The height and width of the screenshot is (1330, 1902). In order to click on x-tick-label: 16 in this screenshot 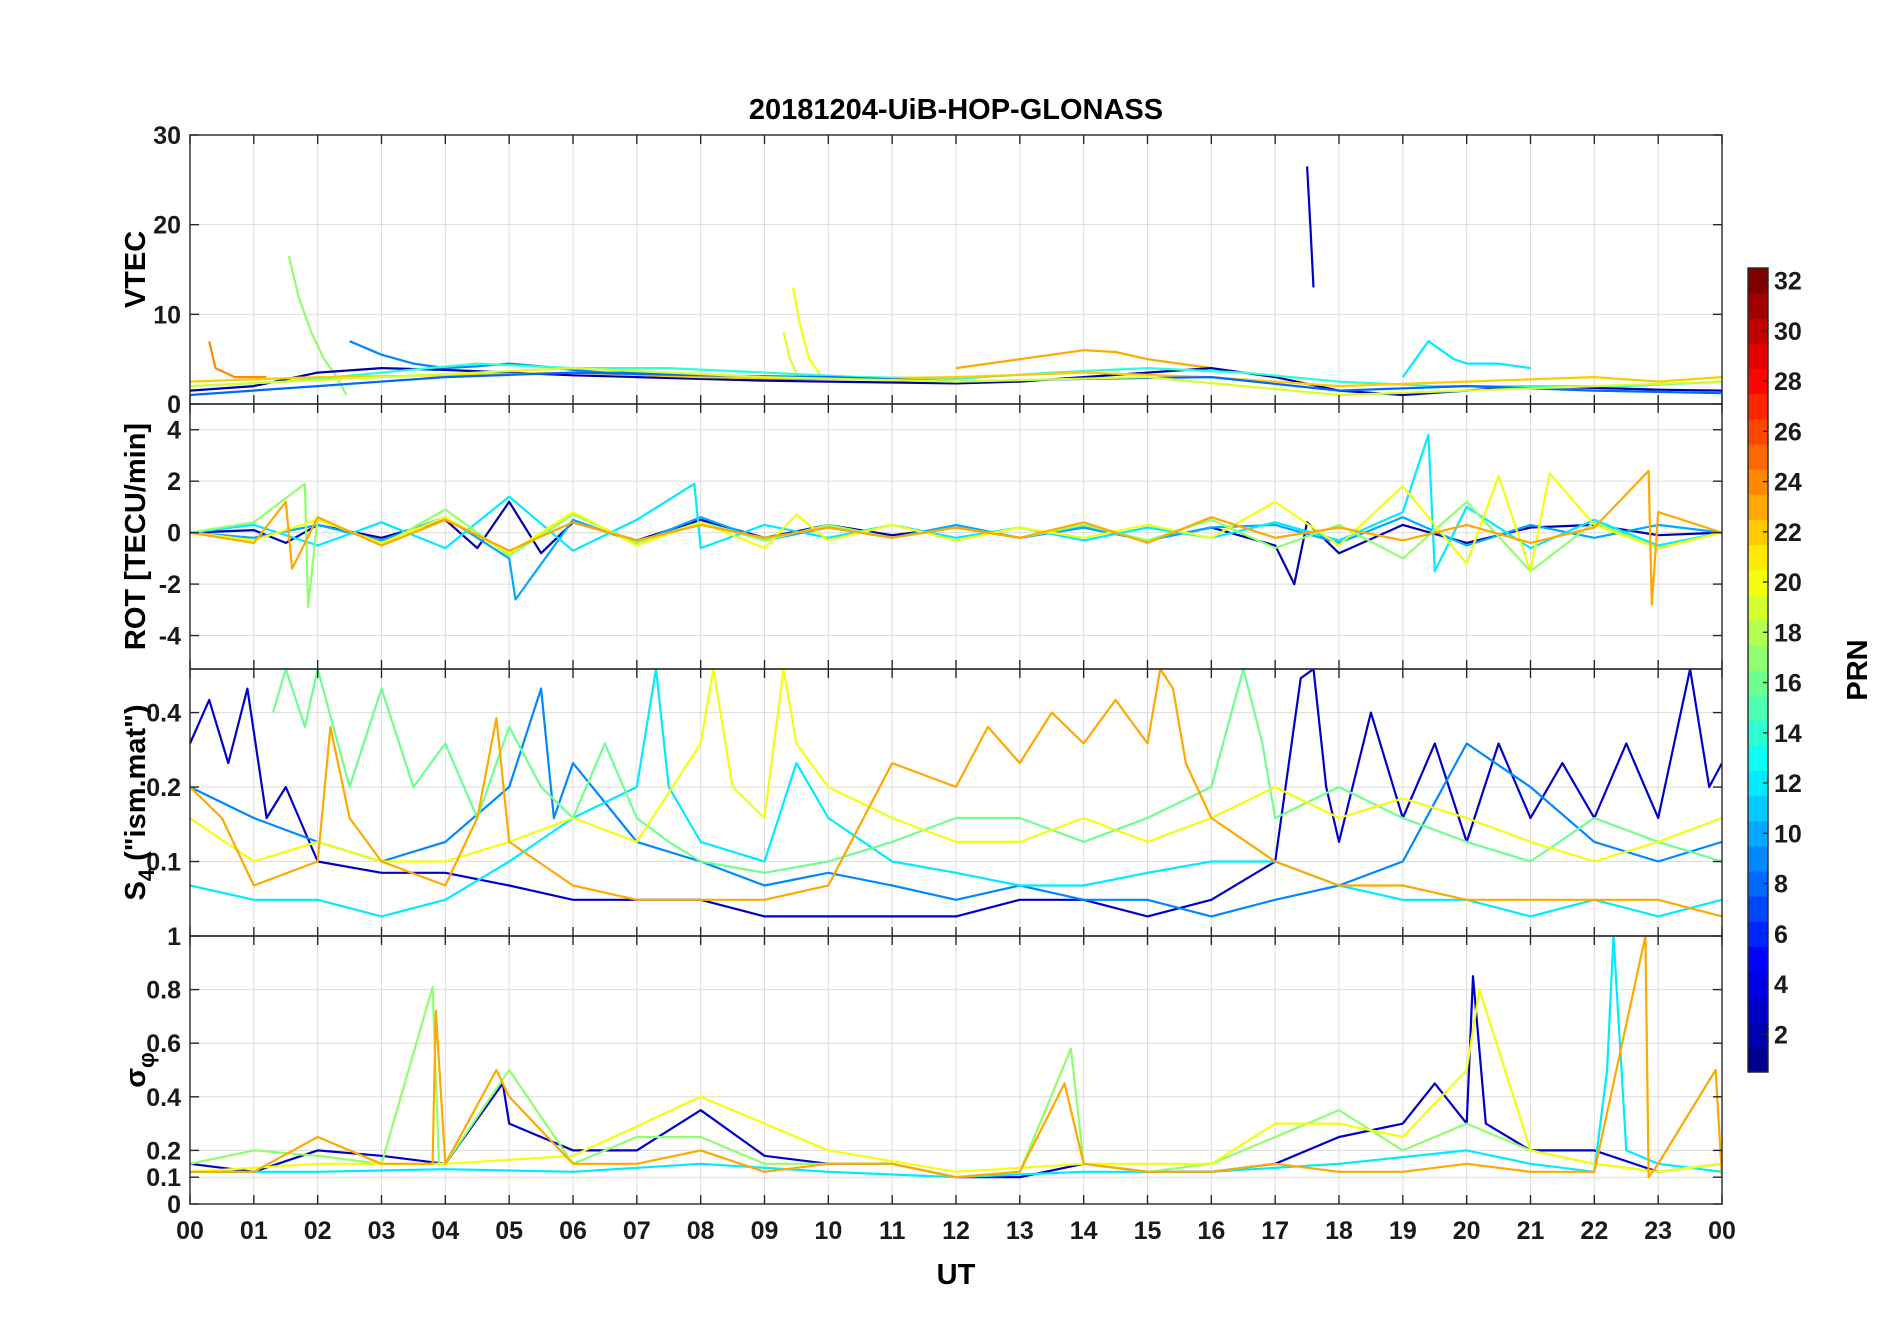, I will do `click(1211, 1231)`.